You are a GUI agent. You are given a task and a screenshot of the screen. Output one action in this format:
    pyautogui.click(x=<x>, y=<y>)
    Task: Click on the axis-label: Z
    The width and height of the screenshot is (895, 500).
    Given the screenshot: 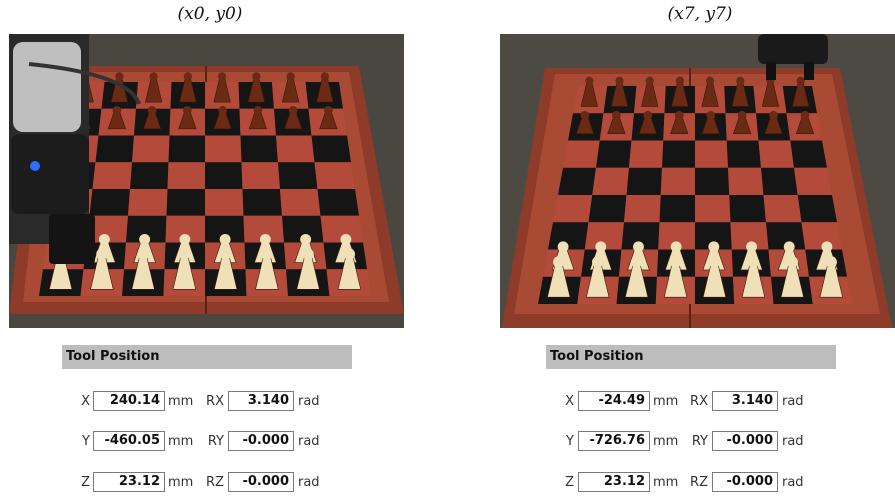 What is the action you would take?
    pyautogui.click(x=85, y=482)
    